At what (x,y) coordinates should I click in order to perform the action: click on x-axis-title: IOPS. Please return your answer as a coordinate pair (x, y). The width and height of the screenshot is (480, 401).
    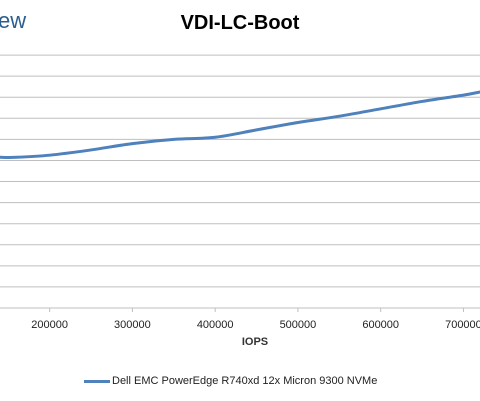
    Looking at the image, I should click on (255, 342).